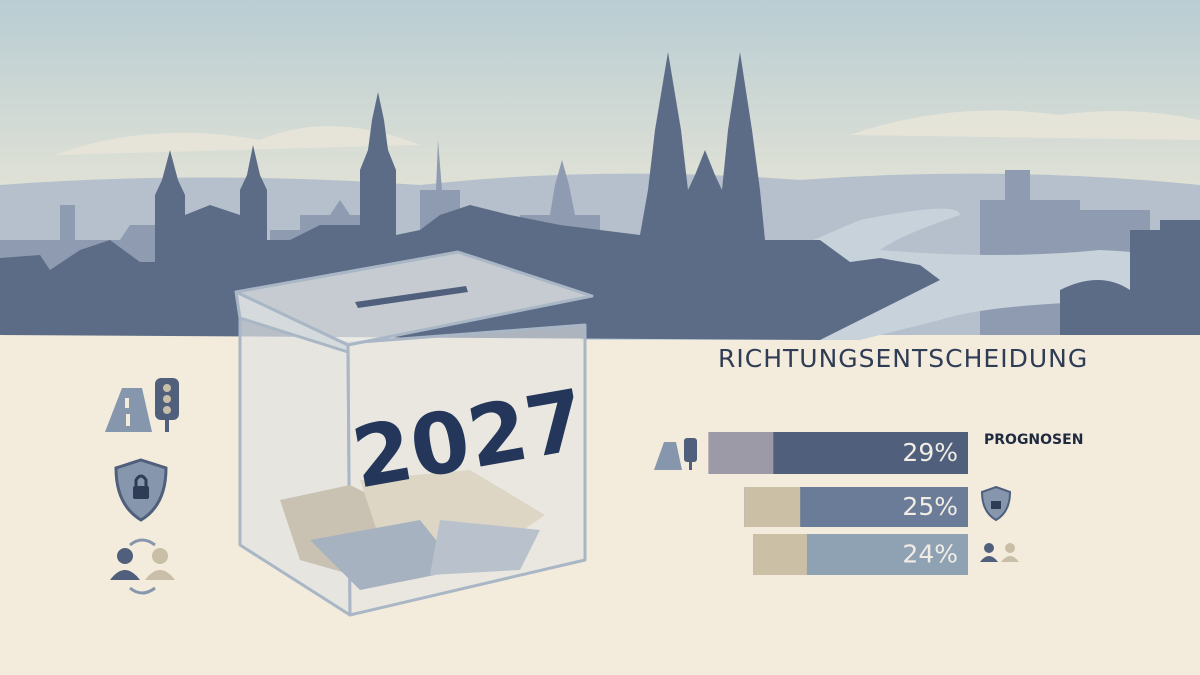 The width and height of the screenshot is (1200, 675). I want to click on heading: RICHTUNGSENTSCHEIDUNG, so click(903, 358).